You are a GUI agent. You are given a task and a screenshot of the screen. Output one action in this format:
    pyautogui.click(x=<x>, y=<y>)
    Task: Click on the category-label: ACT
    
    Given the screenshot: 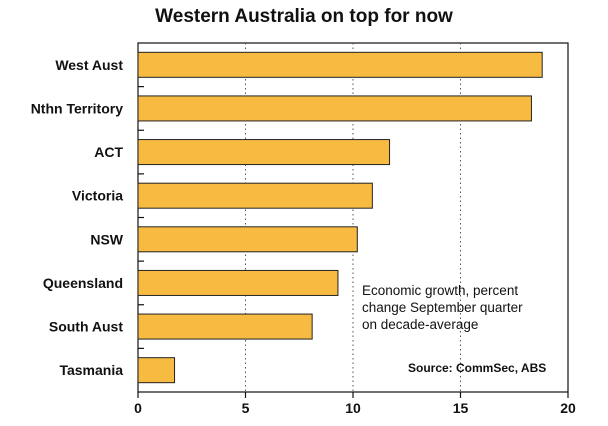 What is the action you would take?
    pyautogui.click(x=108, y=152)
    